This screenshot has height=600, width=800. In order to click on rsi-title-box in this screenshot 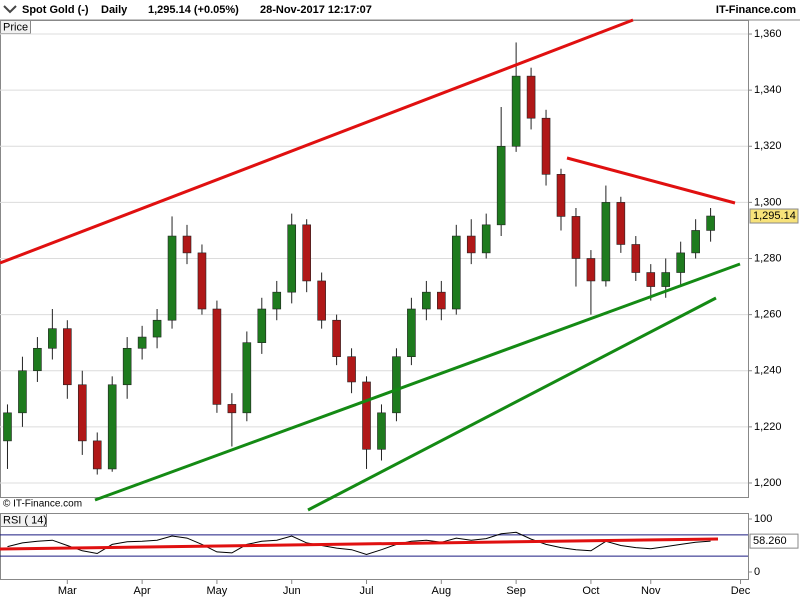, I will do `click(23, 520)`.